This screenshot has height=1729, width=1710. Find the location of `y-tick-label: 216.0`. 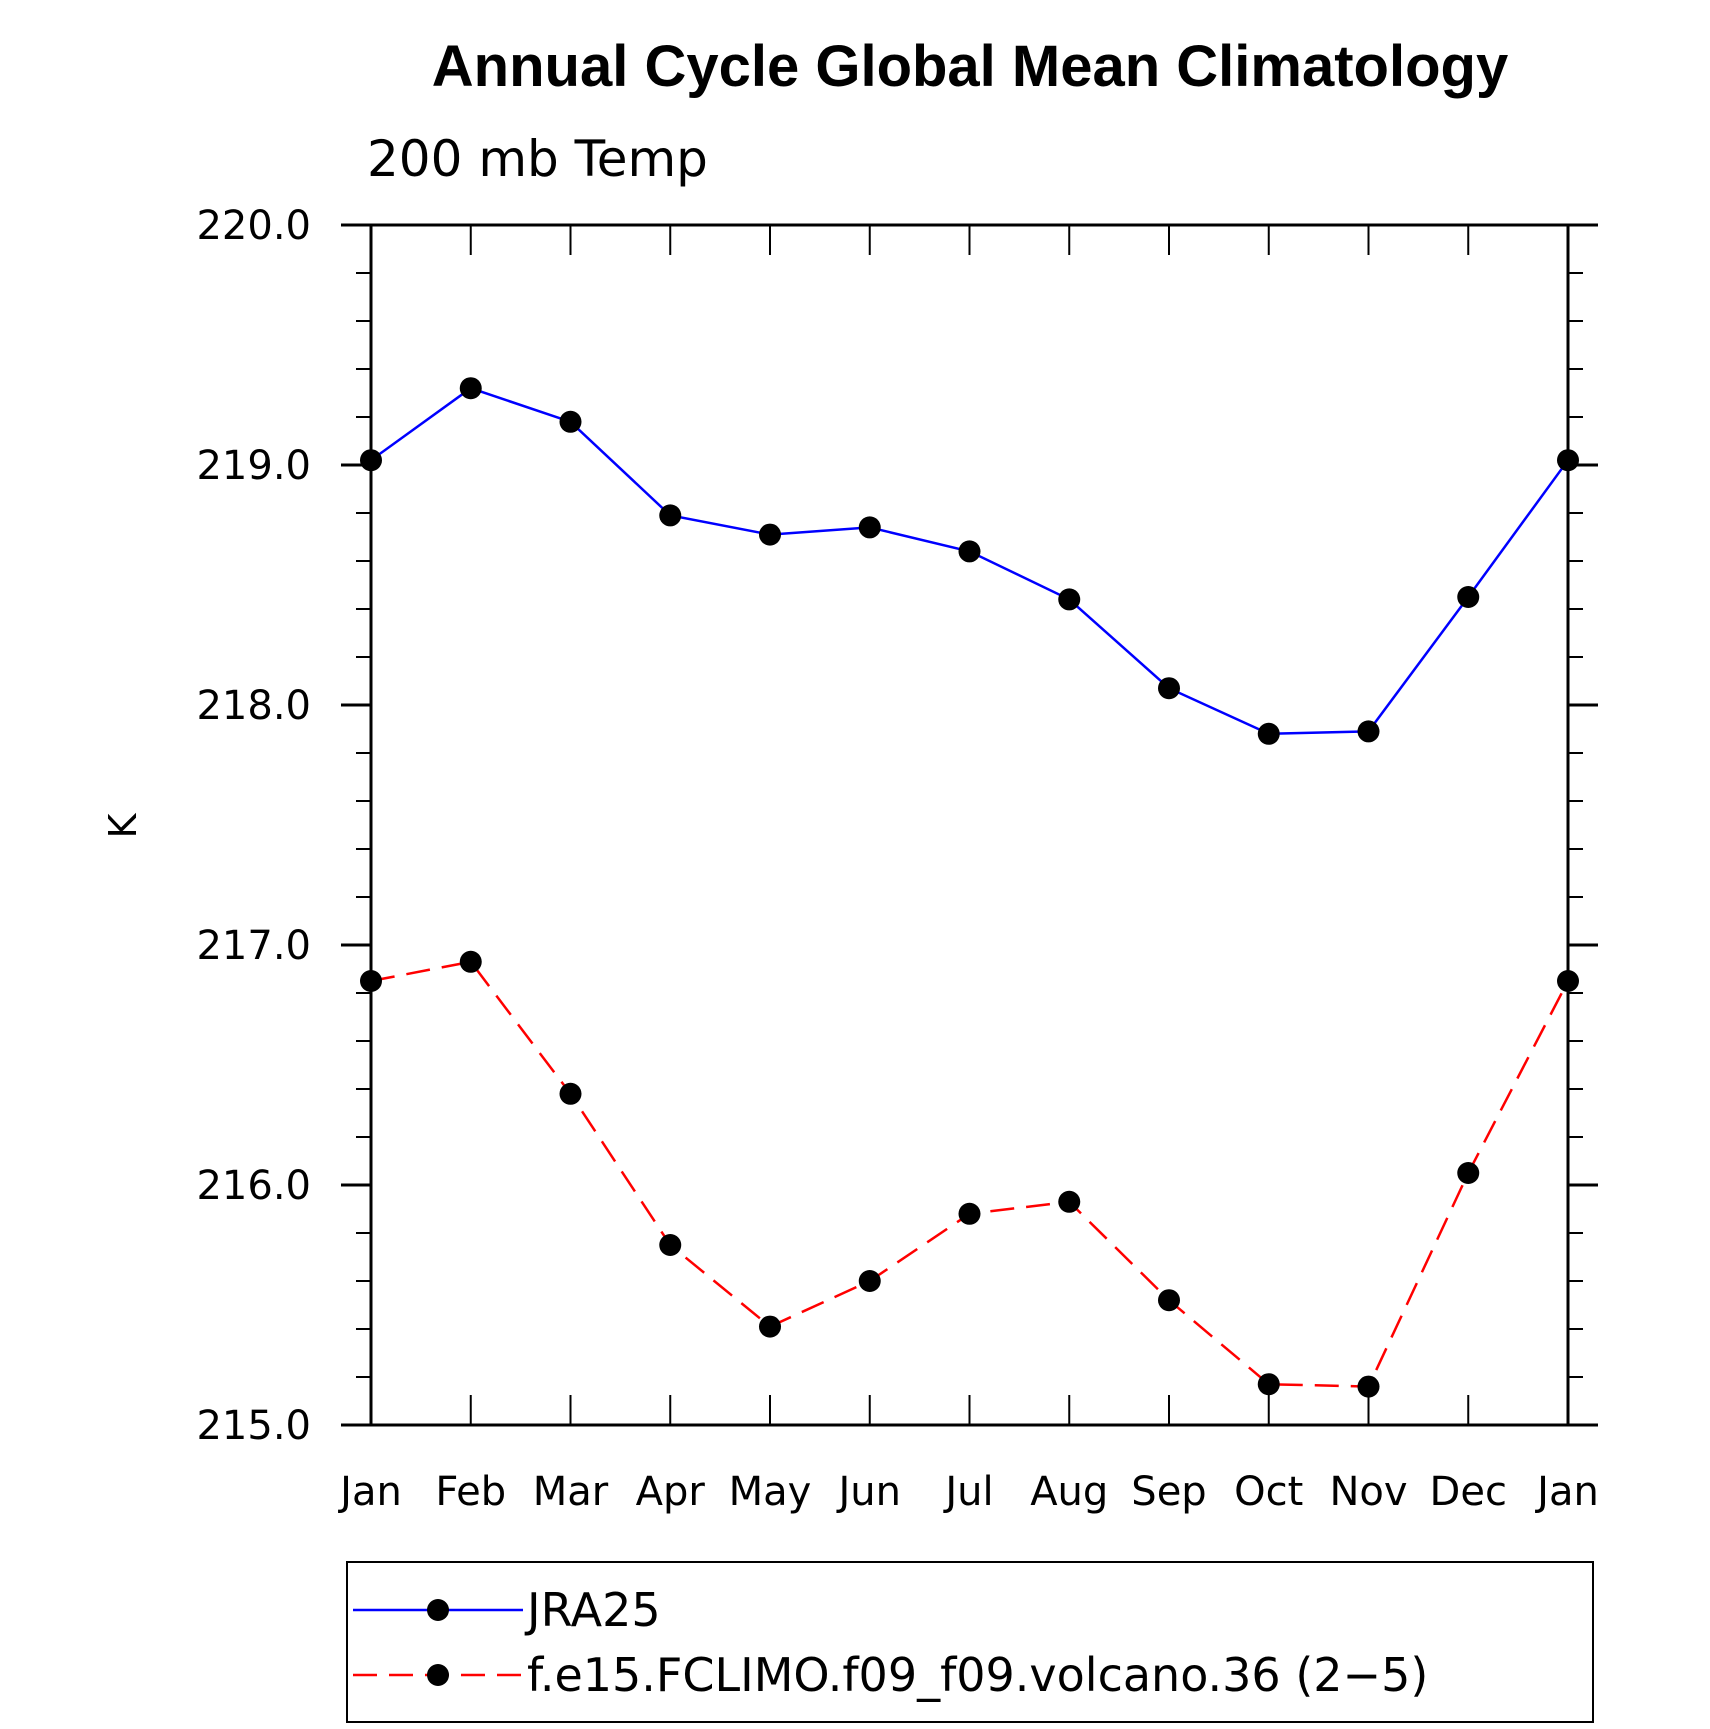

y-tick-label: 216.0 is located at coordinates (253, 1186).